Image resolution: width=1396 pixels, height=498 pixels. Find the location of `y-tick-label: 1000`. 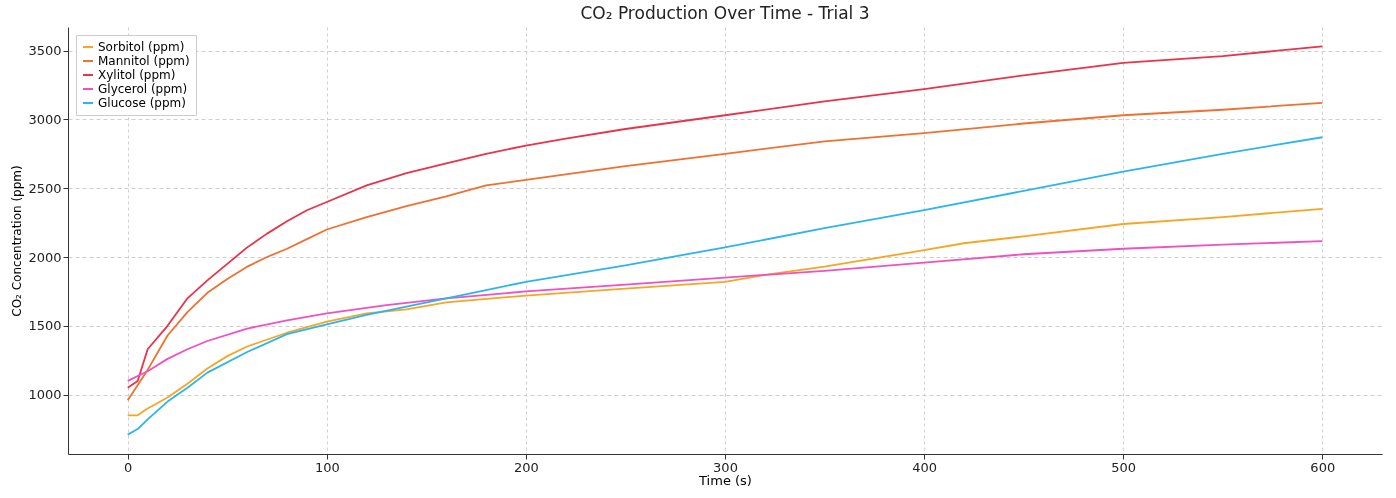

y-tick-label: 1000 is located at coordinates (45, 395).